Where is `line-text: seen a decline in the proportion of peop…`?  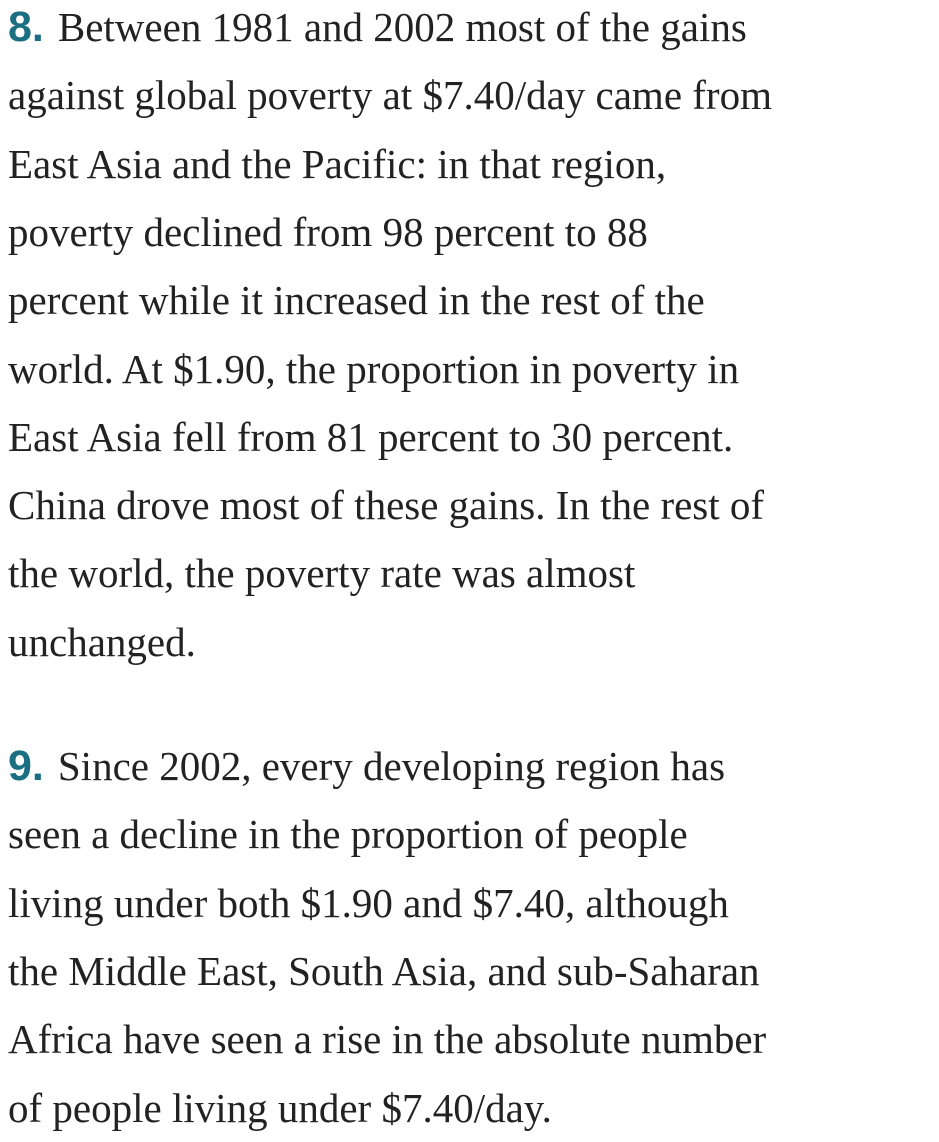 line-text: seen a decline in the proportion of peop… is located at coordinates (348, 834).